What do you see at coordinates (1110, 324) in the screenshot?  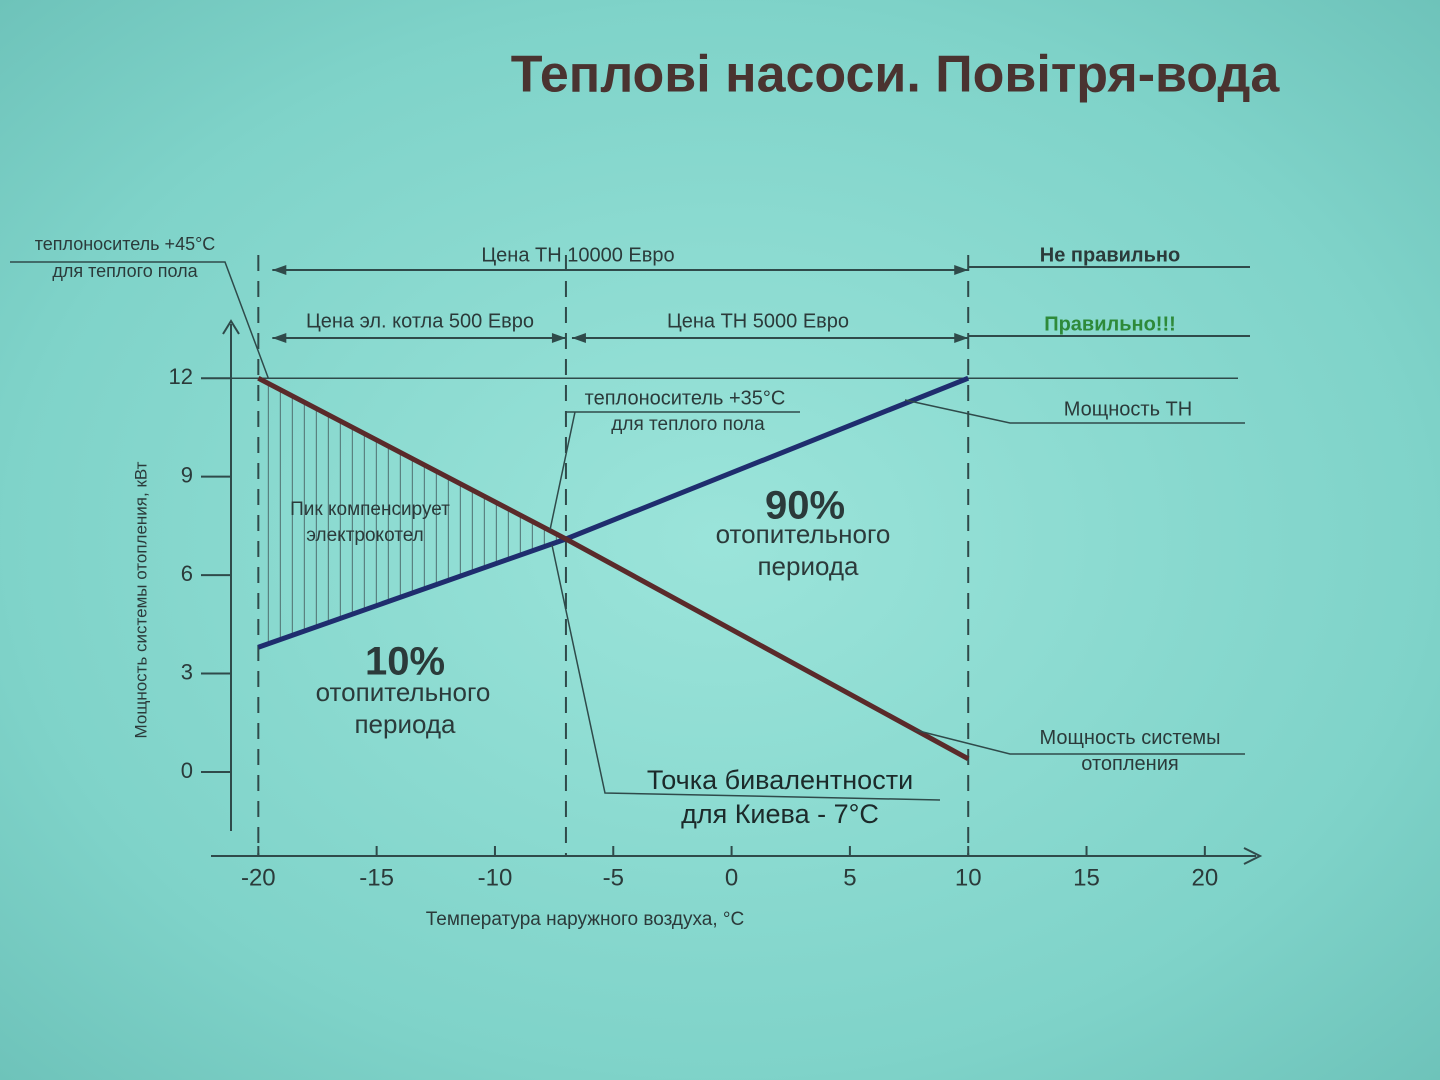 I see `annotation: Правильно!!!` at bounding box center [1110, 324].